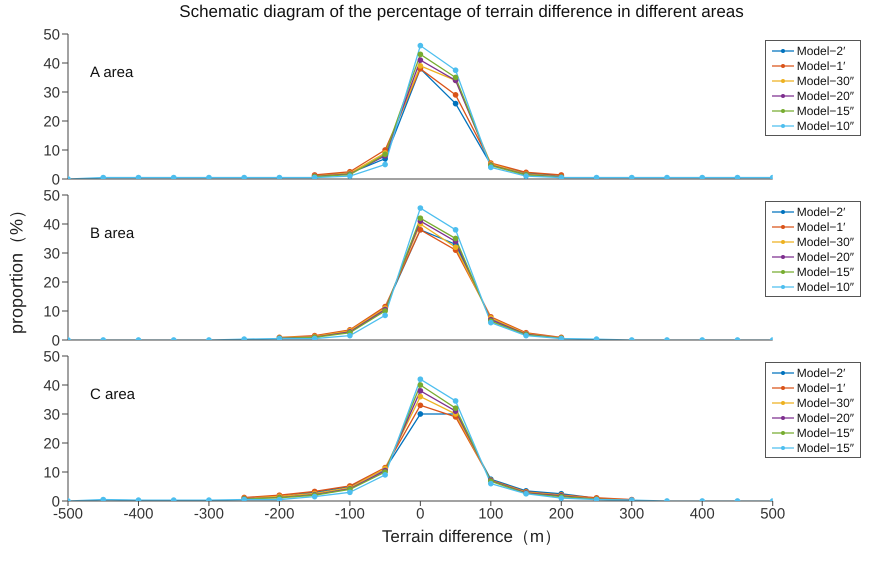  I want to click on x-tick-label: 200, so click(561, 514).